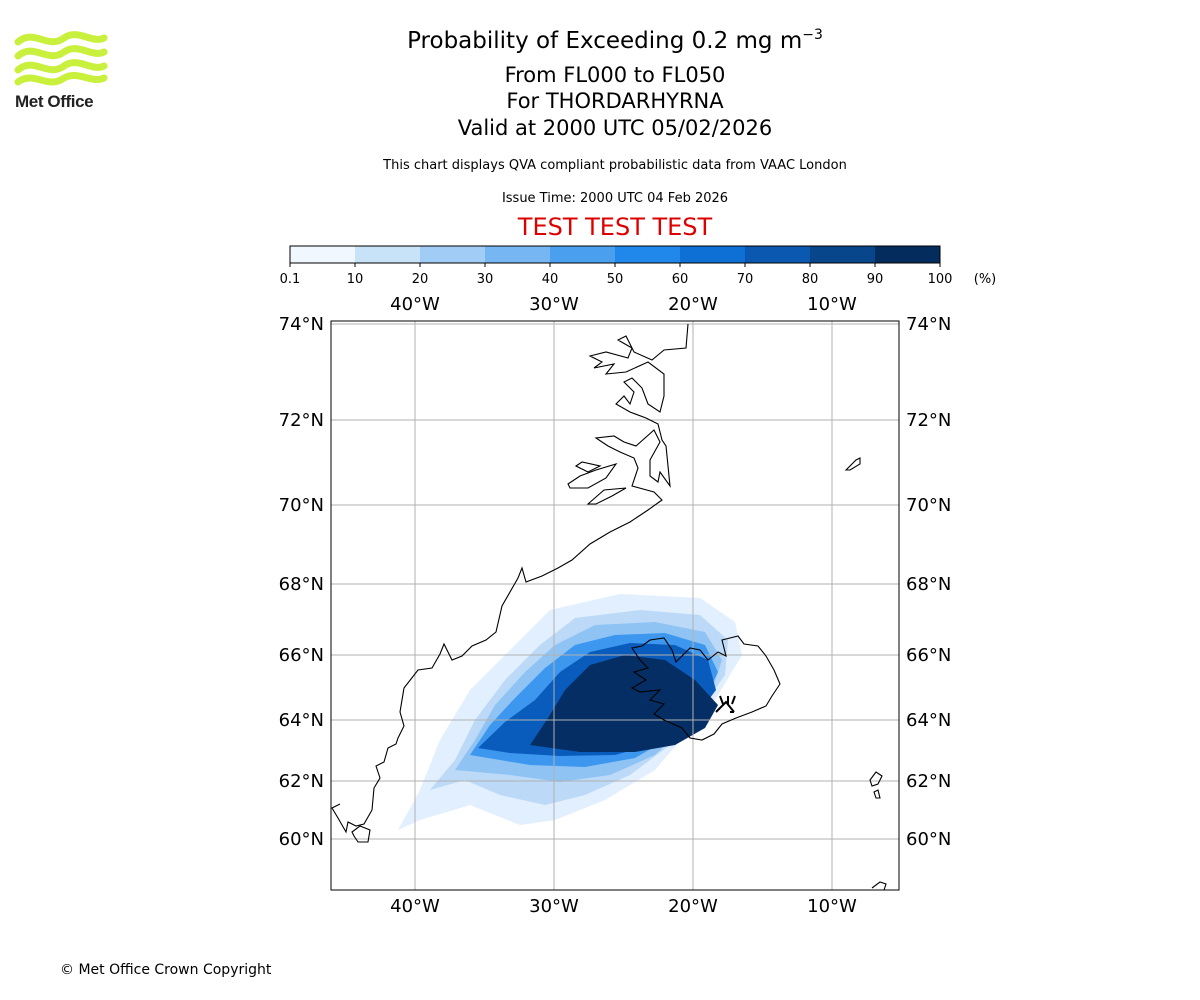 Image resolution: width=1200 pixels, height=1000 pixels. Describe the element at coordinates (605, 41) in the screenshot. I see `chart-title-text: Probability of Exceeding 0.2 mg m` at that location.